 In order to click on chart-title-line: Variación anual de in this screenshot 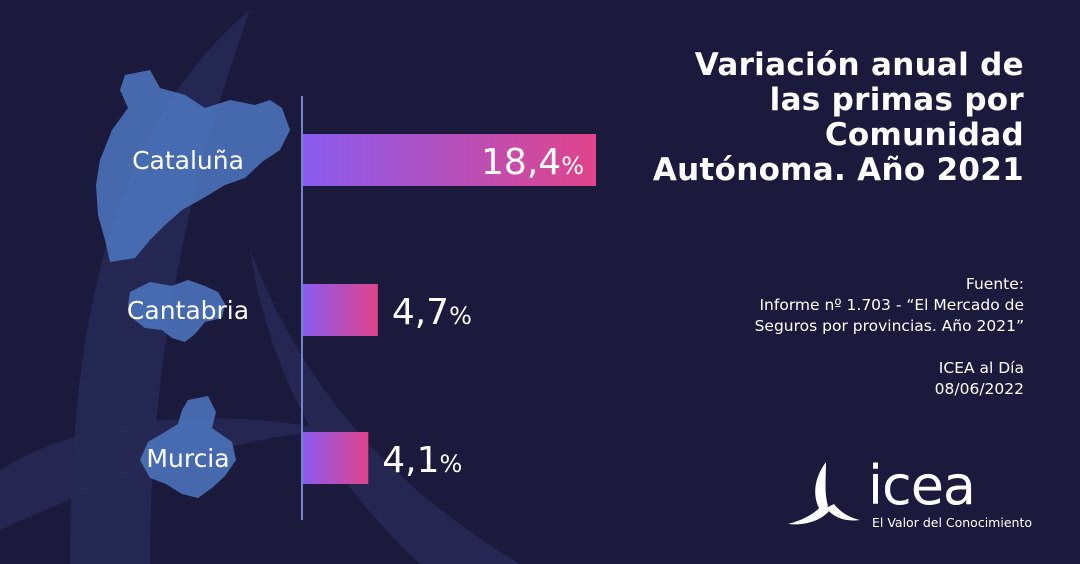, I will do `click(859, 65)`.